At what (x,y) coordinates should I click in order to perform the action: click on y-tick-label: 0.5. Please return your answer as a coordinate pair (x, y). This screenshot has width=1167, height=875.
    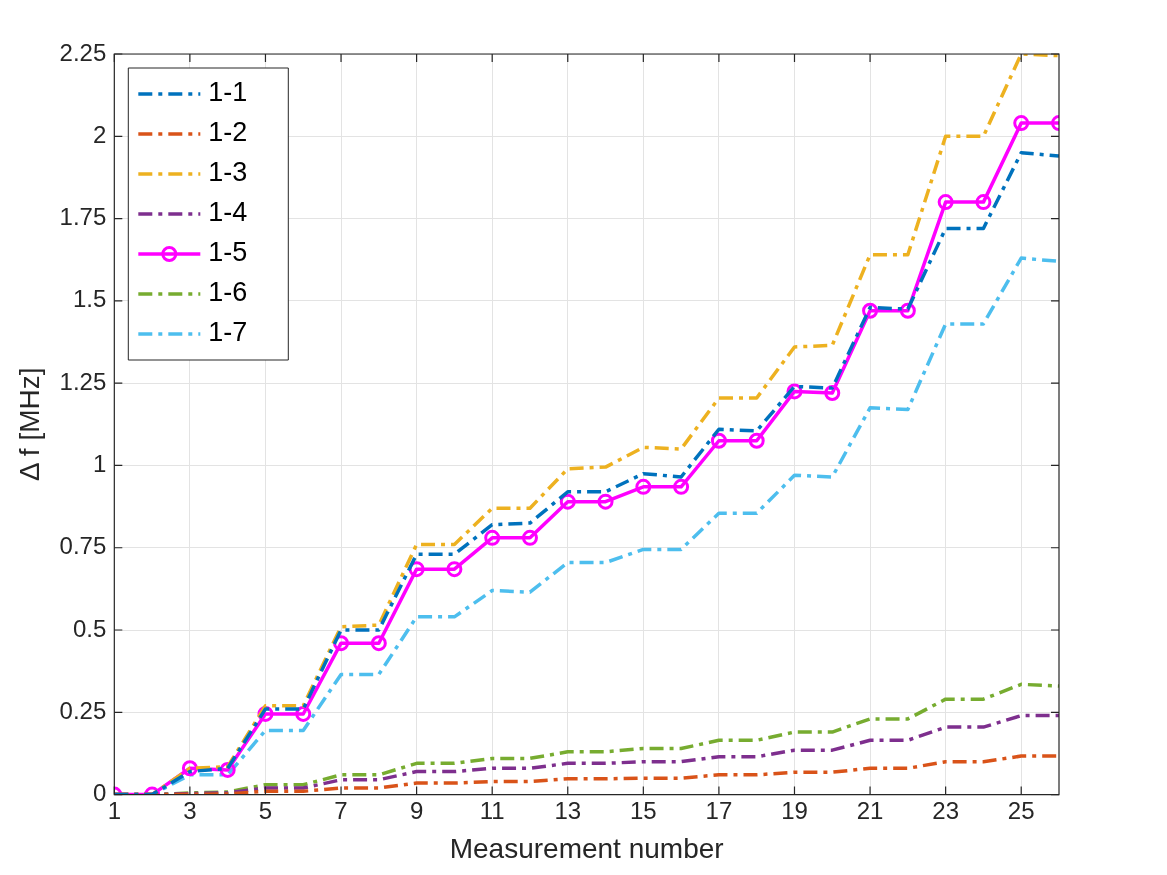
    Looking at the image, I should click on (89, 628).